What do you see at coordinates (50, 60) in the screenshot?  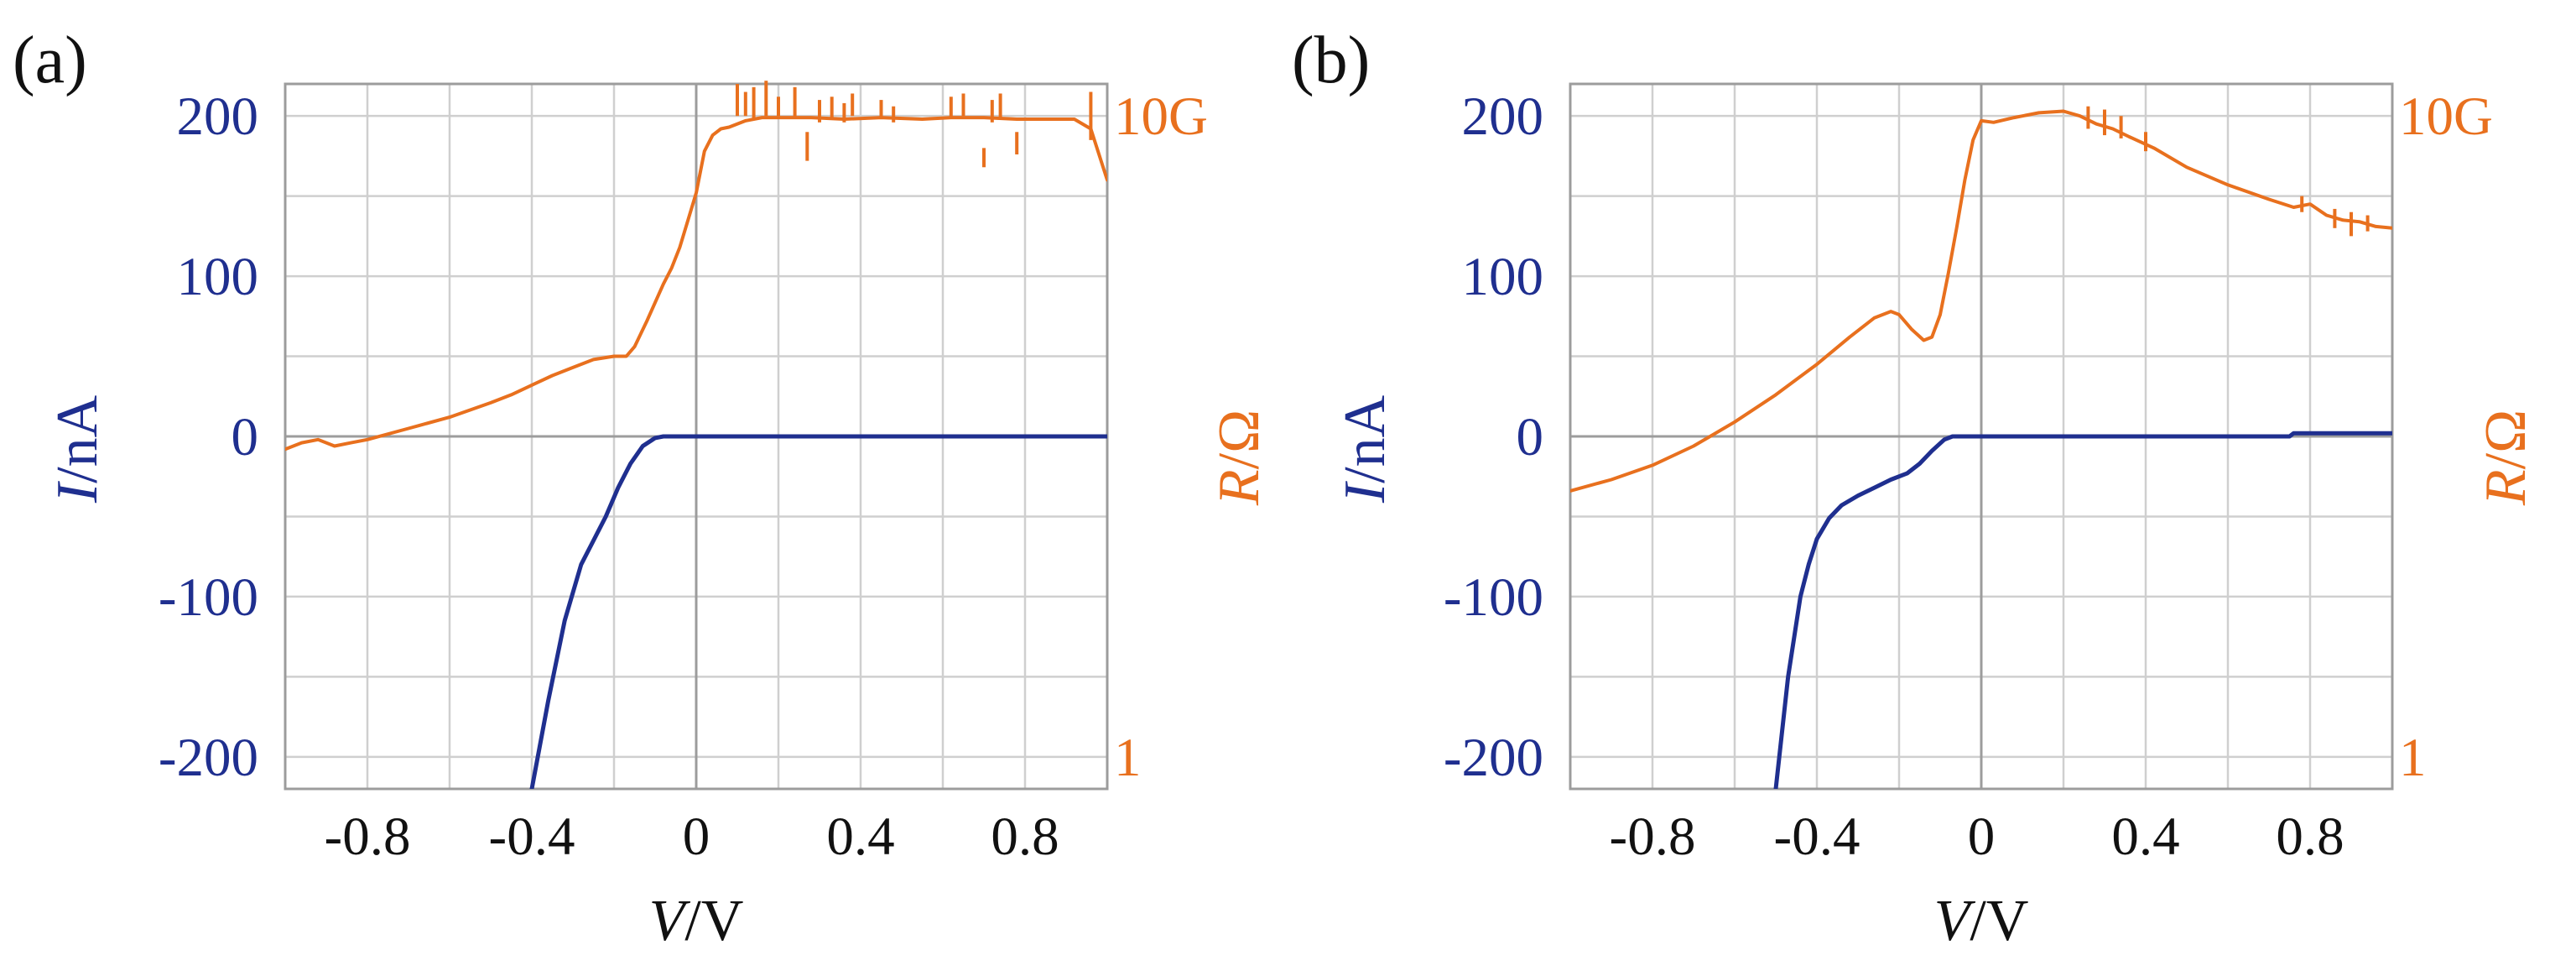 I see `panel-label: (a)` at bounding box center [50, 60].